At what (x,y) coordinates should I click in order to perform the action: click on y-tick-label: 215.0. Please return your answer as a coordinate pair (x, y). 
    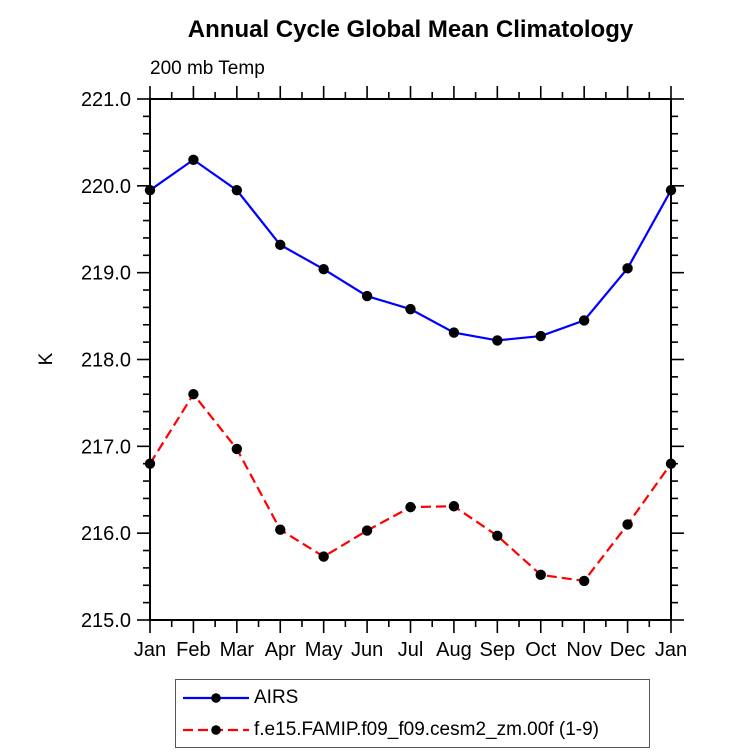
    Looking at the image, I should click on (106, 621).